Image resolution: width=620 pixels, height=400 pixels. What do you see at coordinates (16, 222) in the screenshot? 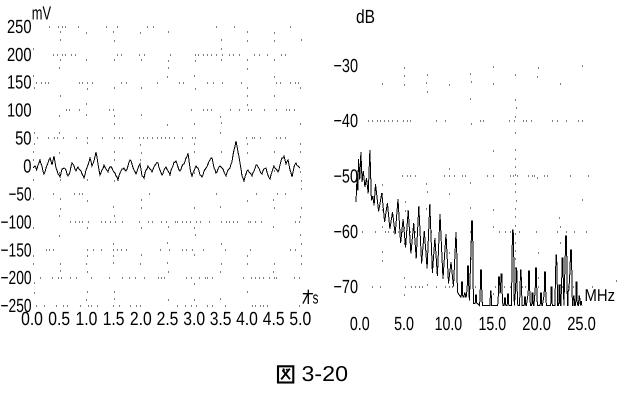
I see `svg-text: −100` at bounding box center [16, 222].